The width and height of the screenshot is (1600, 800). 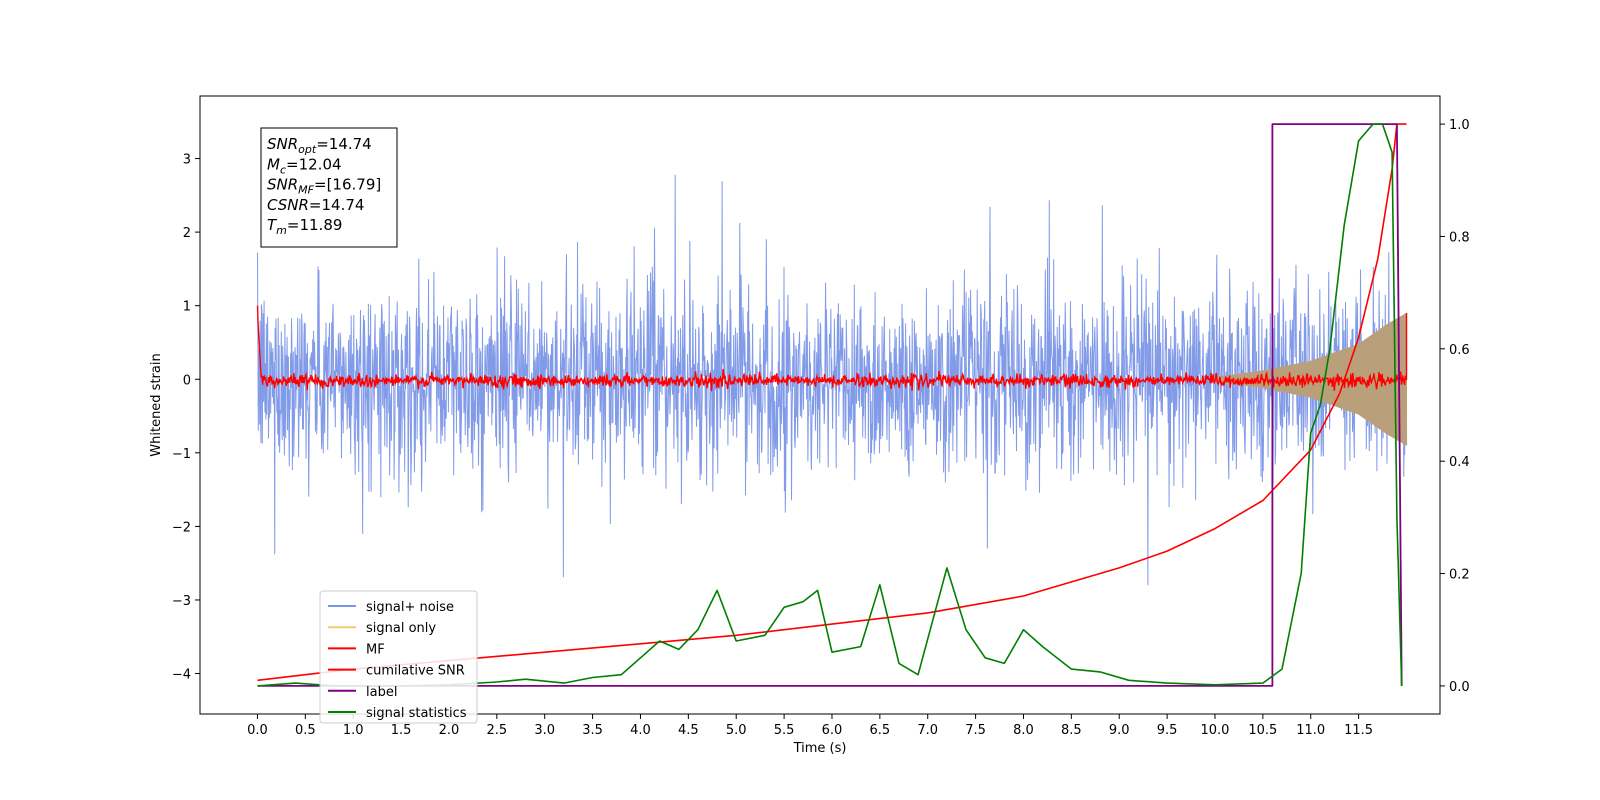 I want to click on x-tick-label: 5.0, so click(x=736, y=730).